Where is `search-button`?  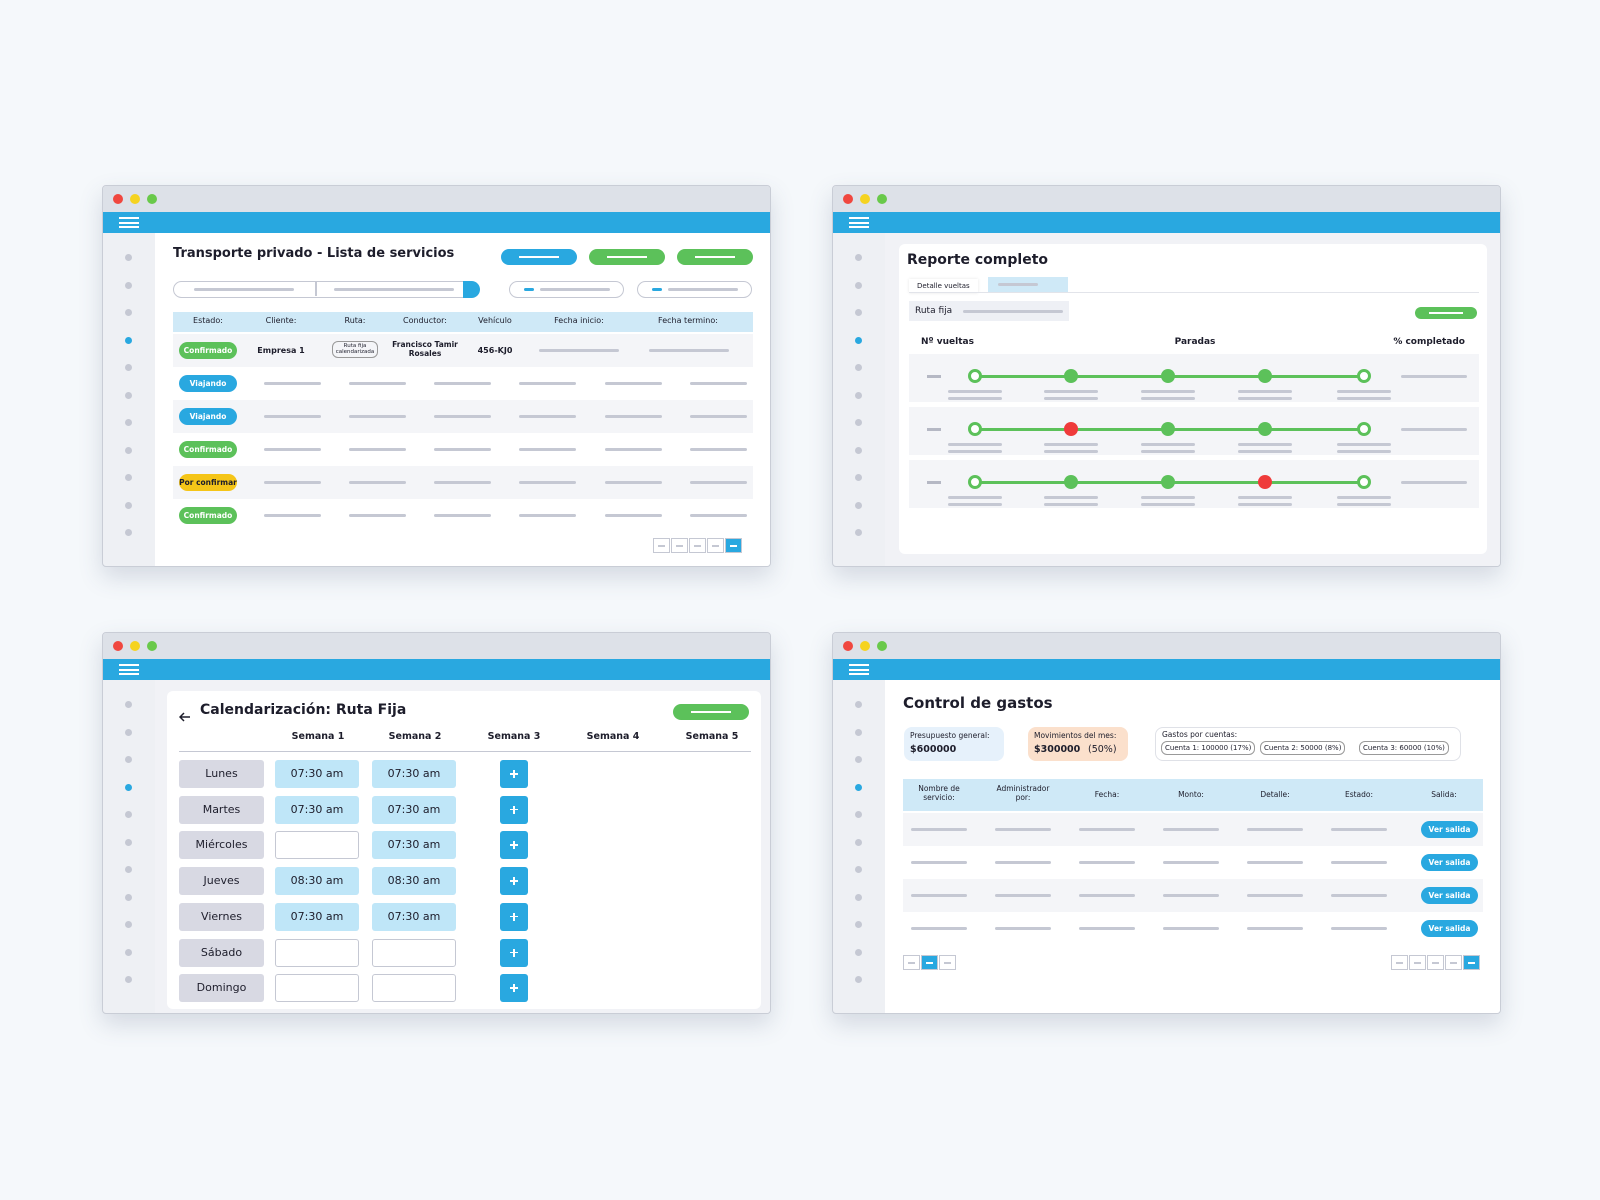 search-button is located at coordinates (471, 289).